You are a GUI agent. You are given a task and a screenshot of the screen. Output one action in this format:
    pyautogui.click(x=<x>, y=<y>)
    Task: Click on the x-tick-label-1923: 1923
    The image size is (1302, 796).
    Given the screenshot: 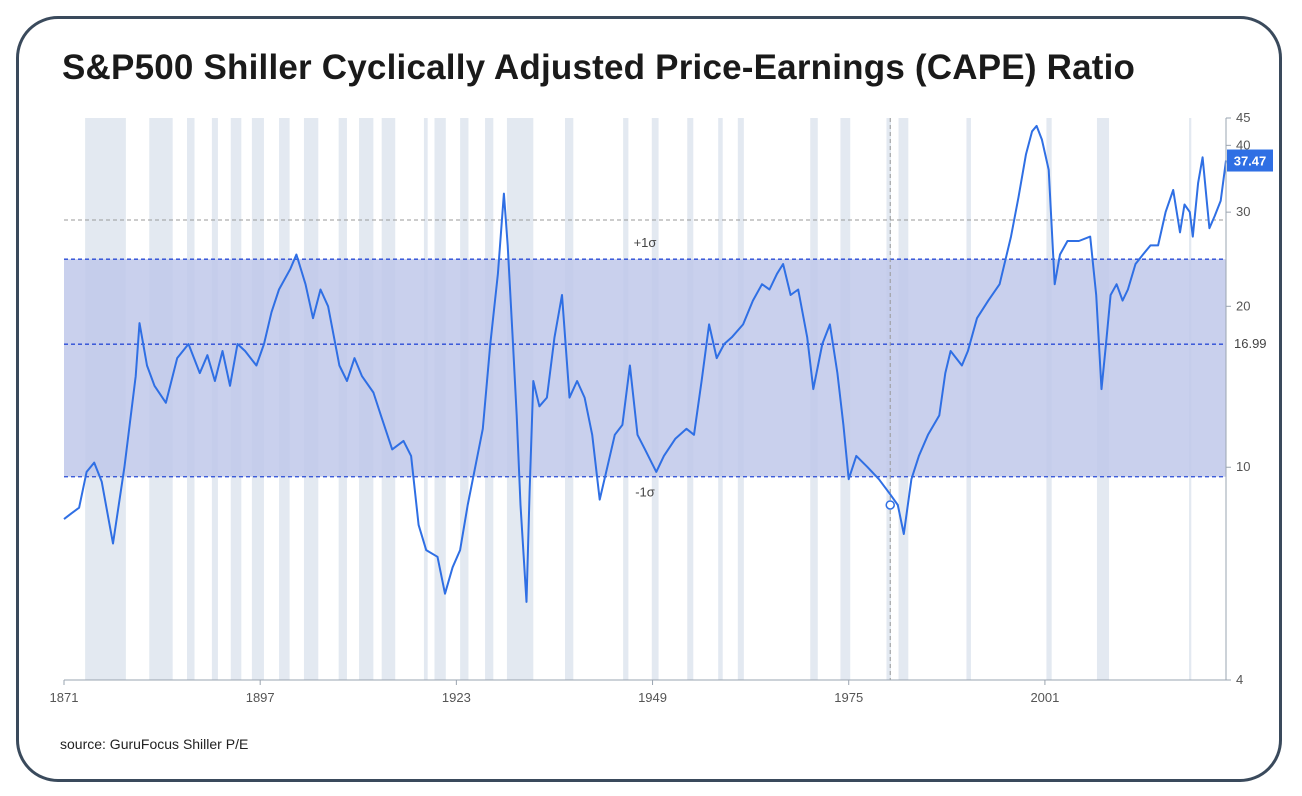 What is the action you would take?
    pyautogui.click(x=456, y=697)
    